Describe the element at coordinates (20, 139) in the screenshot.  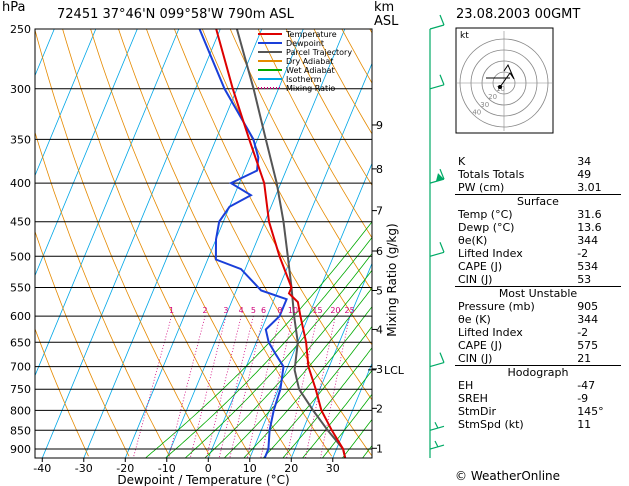
I see `pressure-tick-label: 350` at that location.